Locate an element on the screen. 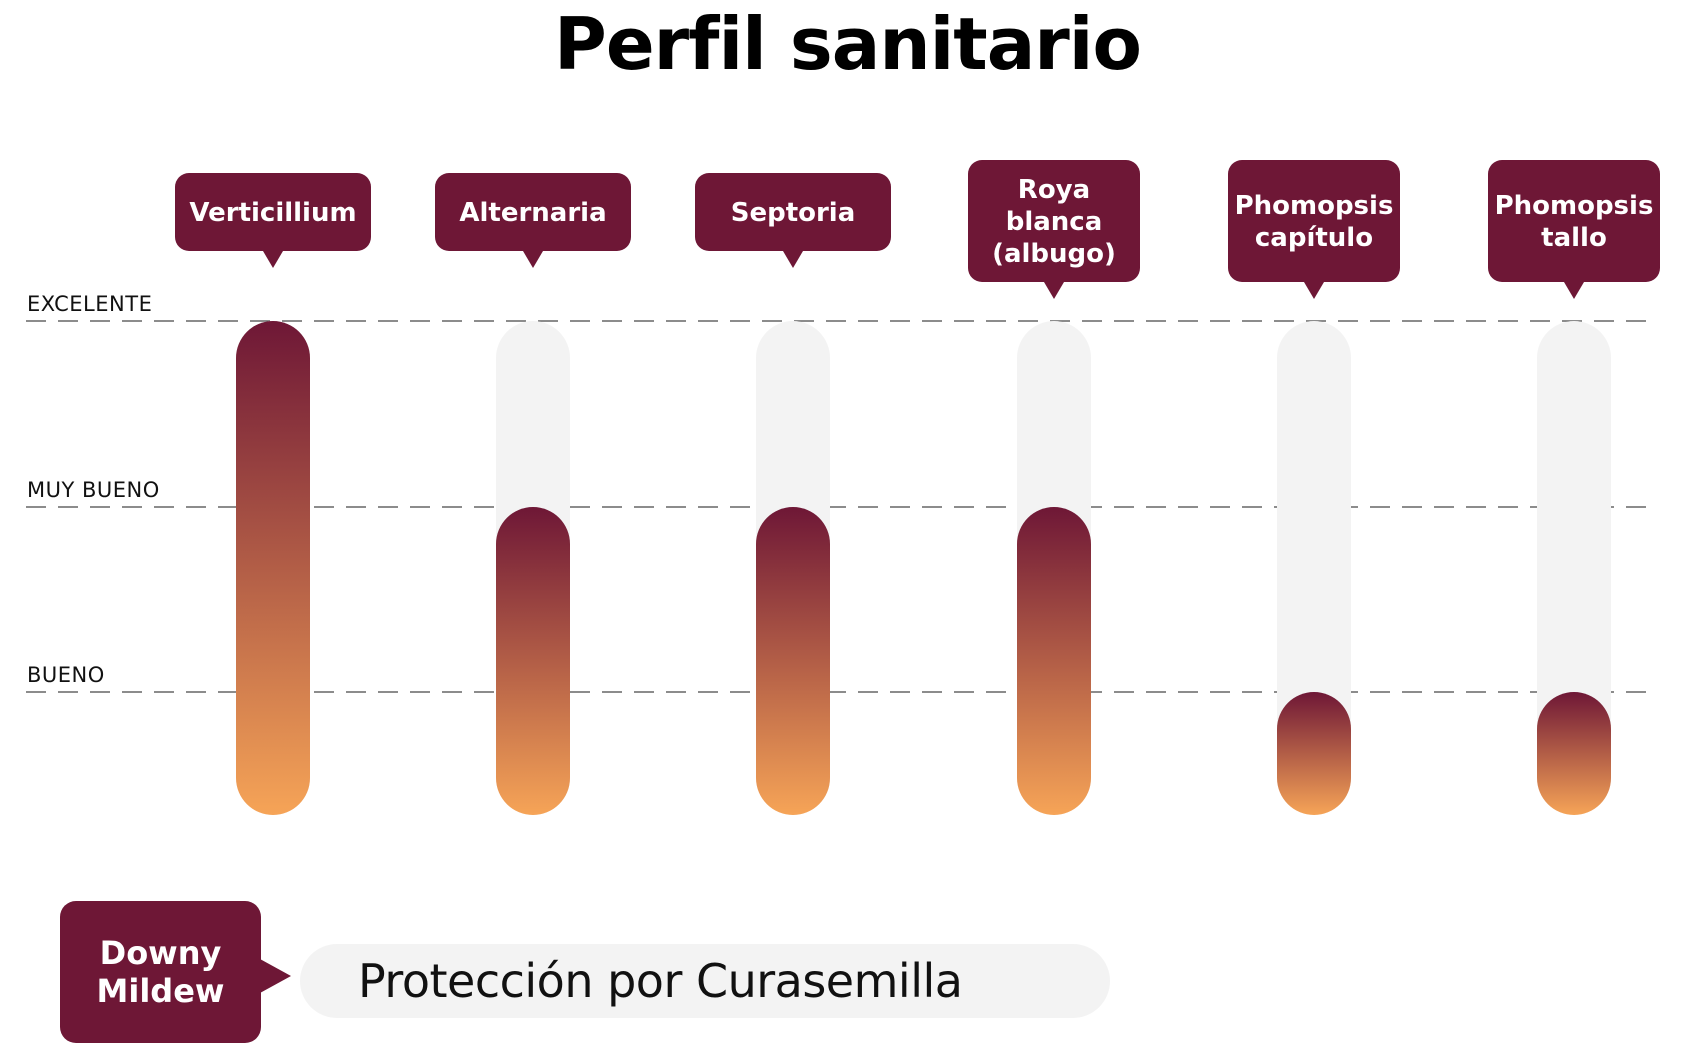  bar-track-phomopsis-tallo is located at coordinates (1574, 568).